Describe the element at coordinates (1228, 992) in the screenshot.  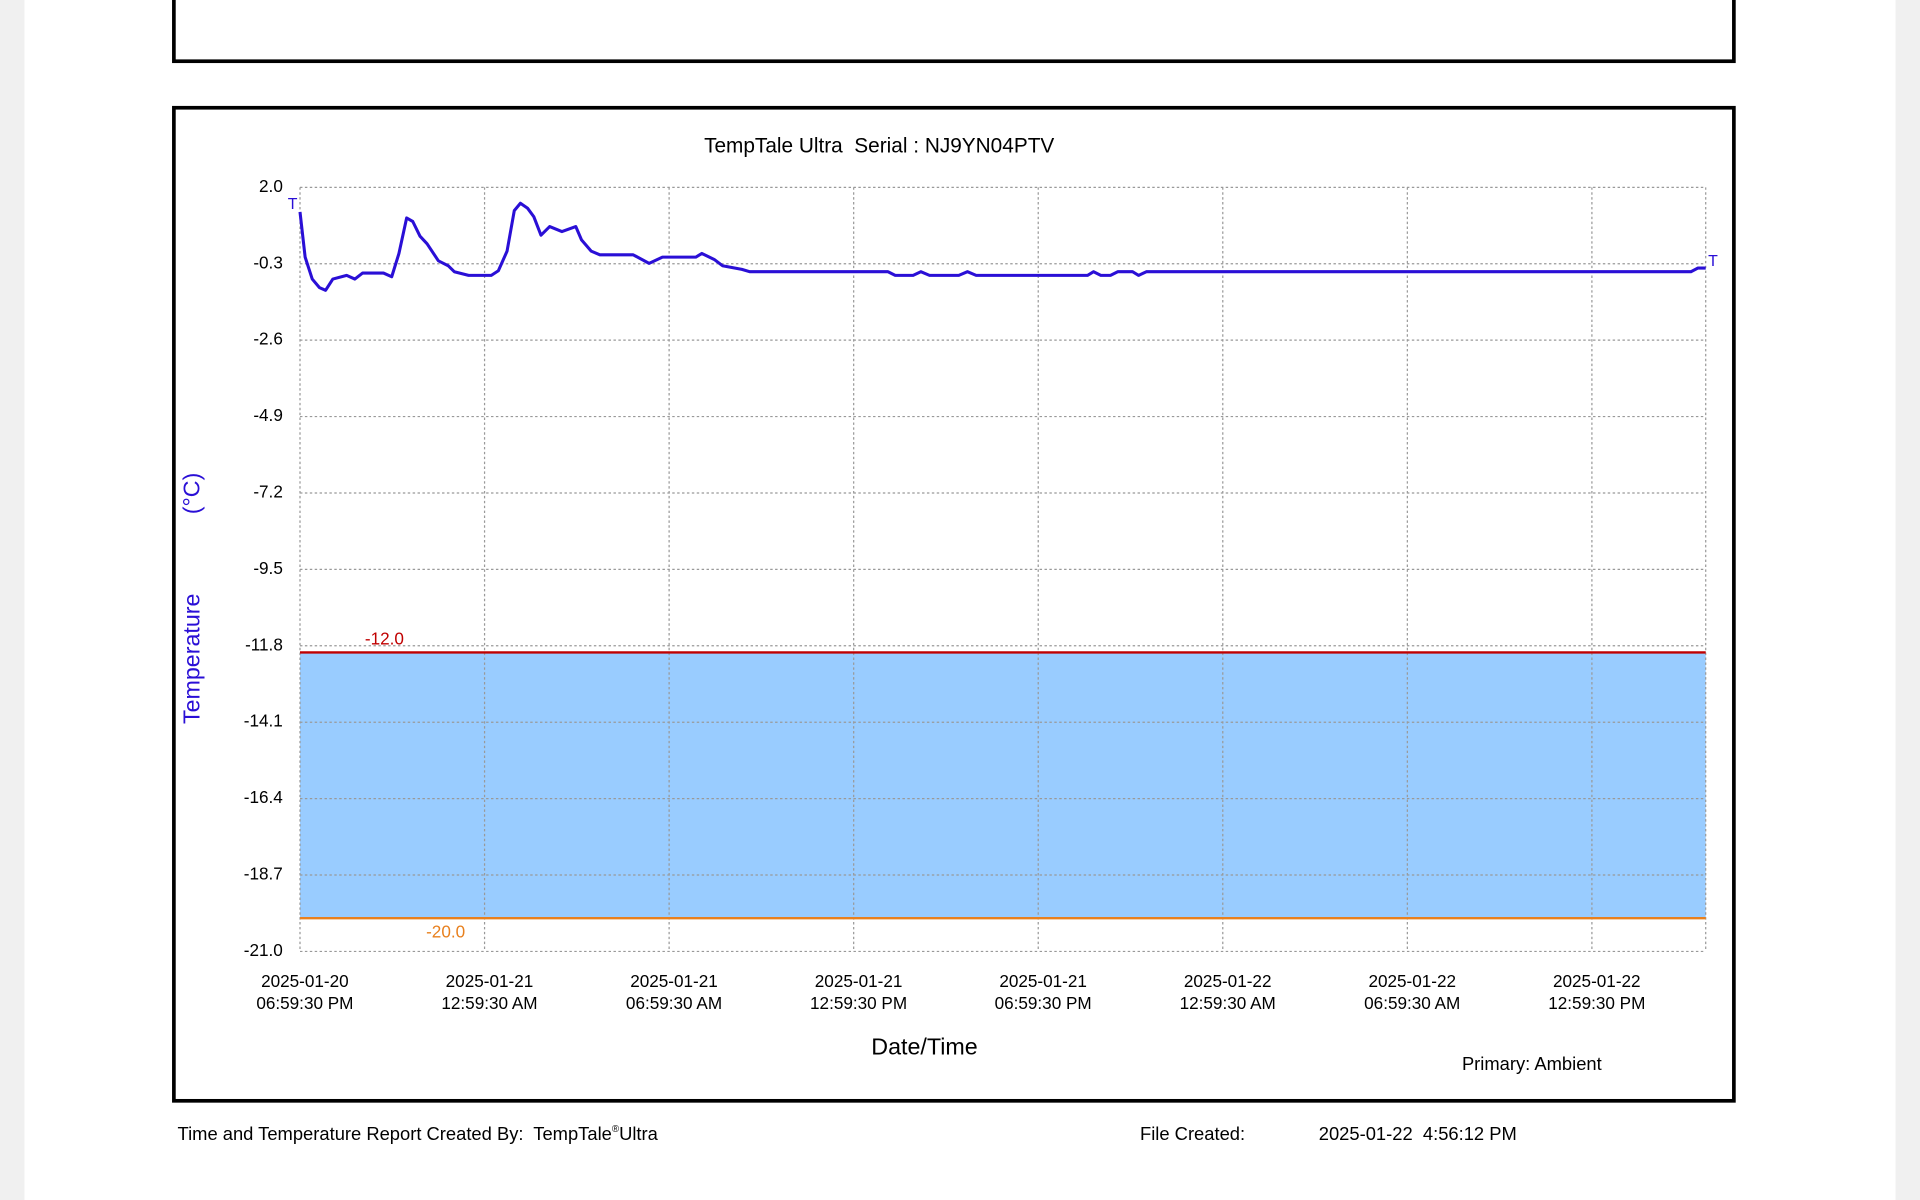
I see `x-tick-label: 2025-01-22 12:59:30 AM` at that location.